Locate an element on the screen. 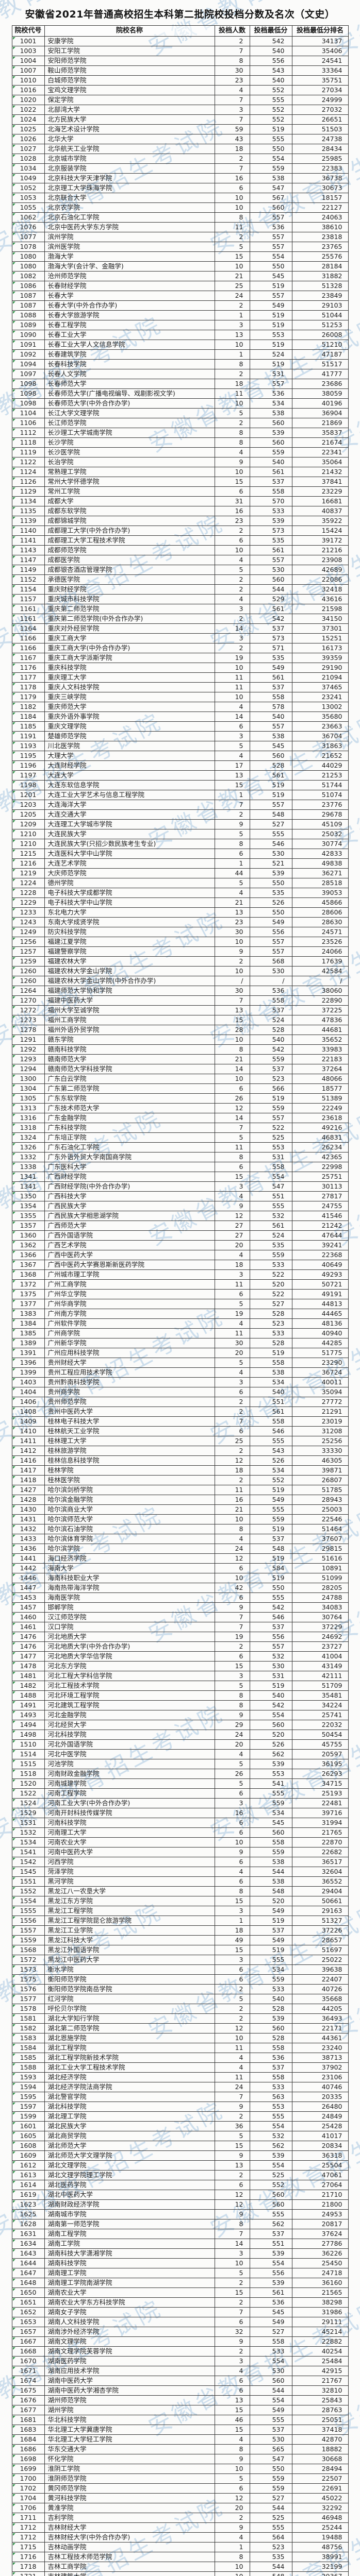  college-name-cell: 赣南师范大学科技学院 is located at coordinates (129, 1069).